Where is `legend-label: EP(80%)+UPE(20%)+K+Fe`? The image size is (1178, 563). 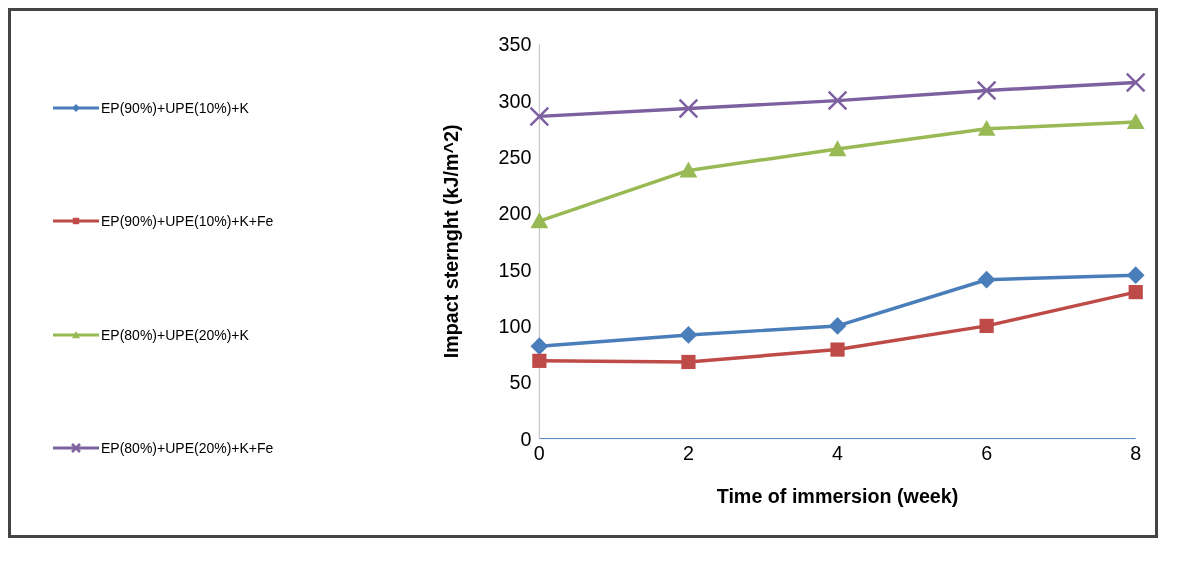
legend-label: EP(80%)+UPE(20%)+K+Fe is located at coordinates (187, 448).